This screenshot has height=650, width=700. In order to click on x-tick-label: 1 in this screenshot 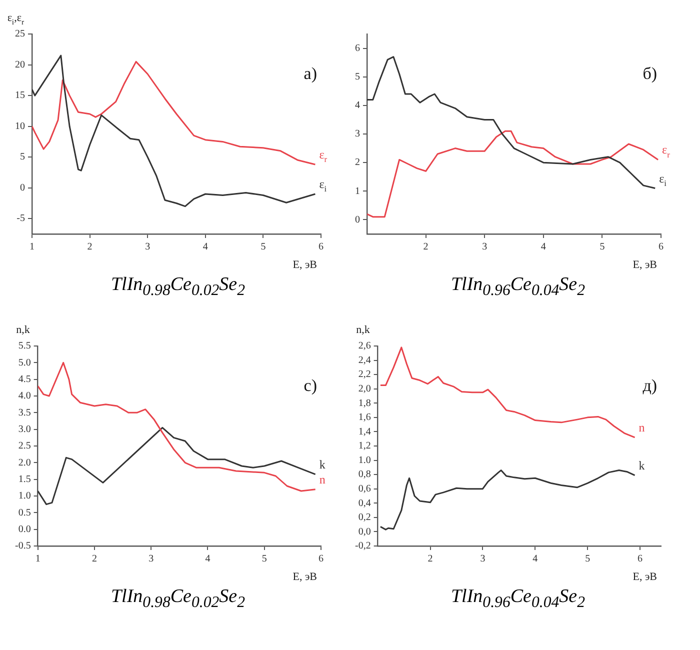, I will do `click(37, 559)`.